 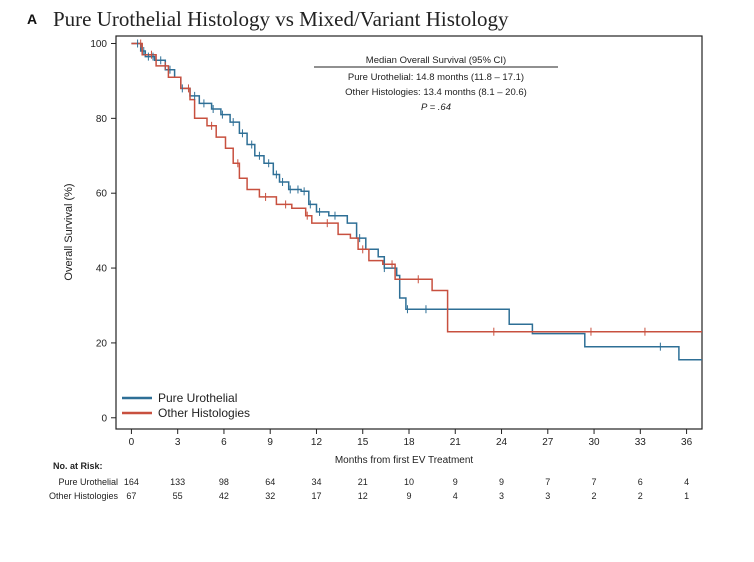 I want to click on risk-cell: 17, so click(x=316, y=496).